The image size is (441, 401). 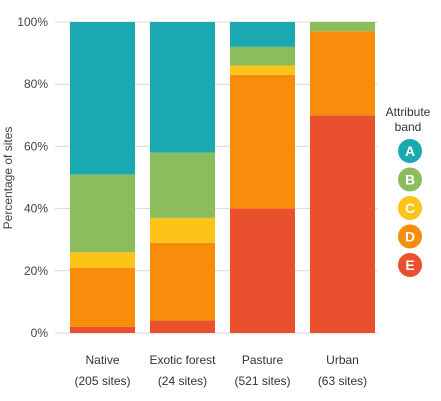 I want to click on category-count-label: (63 sites), so click(x=342, y=381).